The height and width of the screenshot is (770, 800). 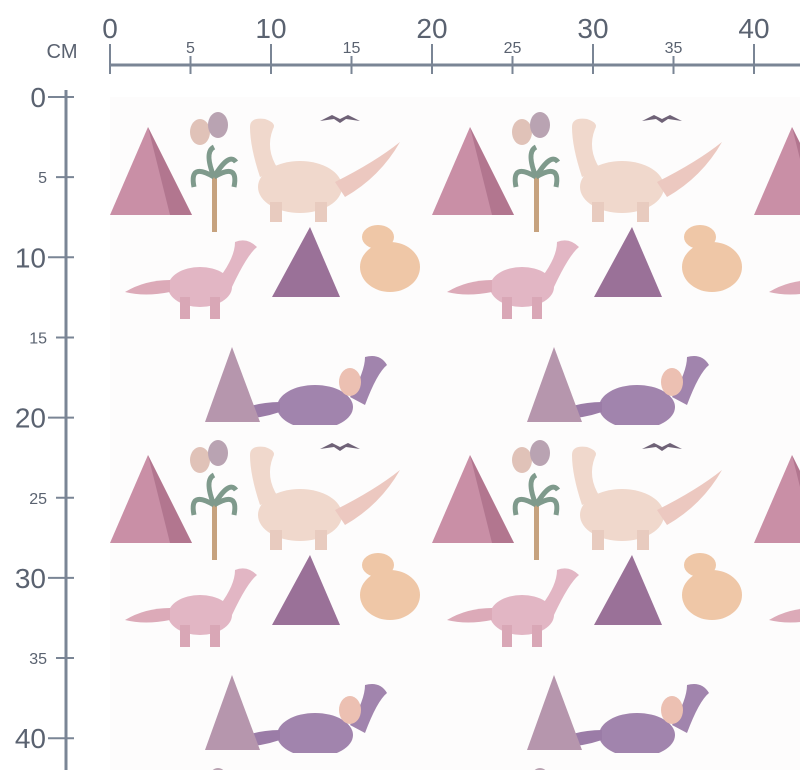 I want to click on top-ruler: CM 0 5 10 15 20 25 30 35 40, so click(x=423, y=43).